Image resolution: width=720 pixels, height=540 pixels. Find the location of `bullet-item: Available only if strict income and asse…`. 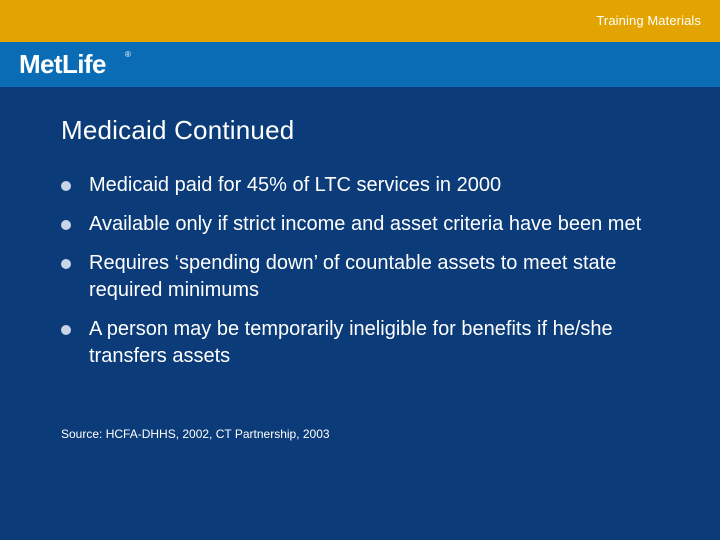

bullet-item: Available only if strict income and asse… is located at coordinates (371, 224).